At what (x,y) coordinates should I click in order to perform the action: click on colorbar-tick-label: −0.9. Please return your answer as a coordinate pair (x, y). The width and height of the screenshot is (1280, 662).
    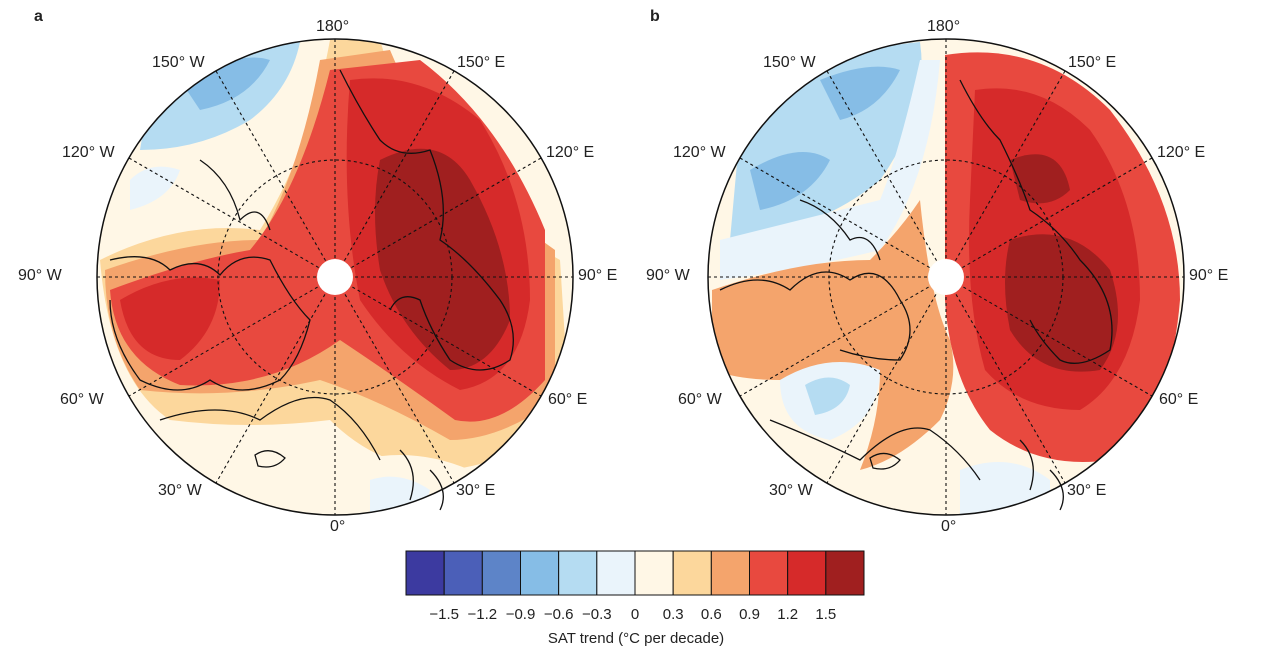
    Looking at the image, I should click on (520, 614).